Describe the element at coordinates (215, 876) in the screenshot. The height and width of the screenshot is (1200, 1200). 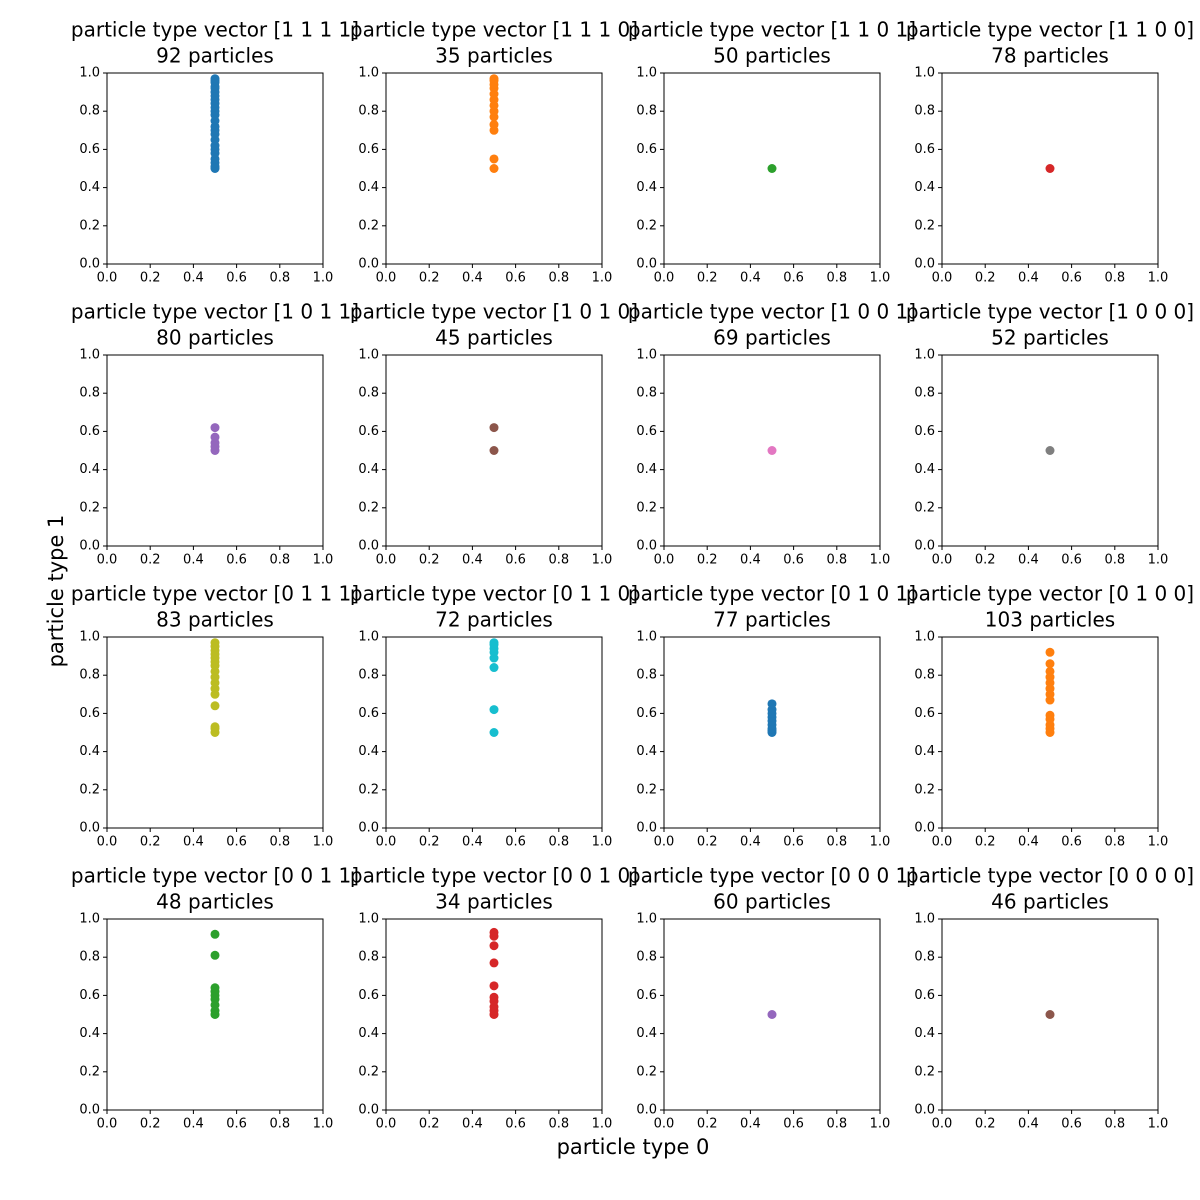
I see `subplot-title: particle type vector [0 0 1 1]` at that location.